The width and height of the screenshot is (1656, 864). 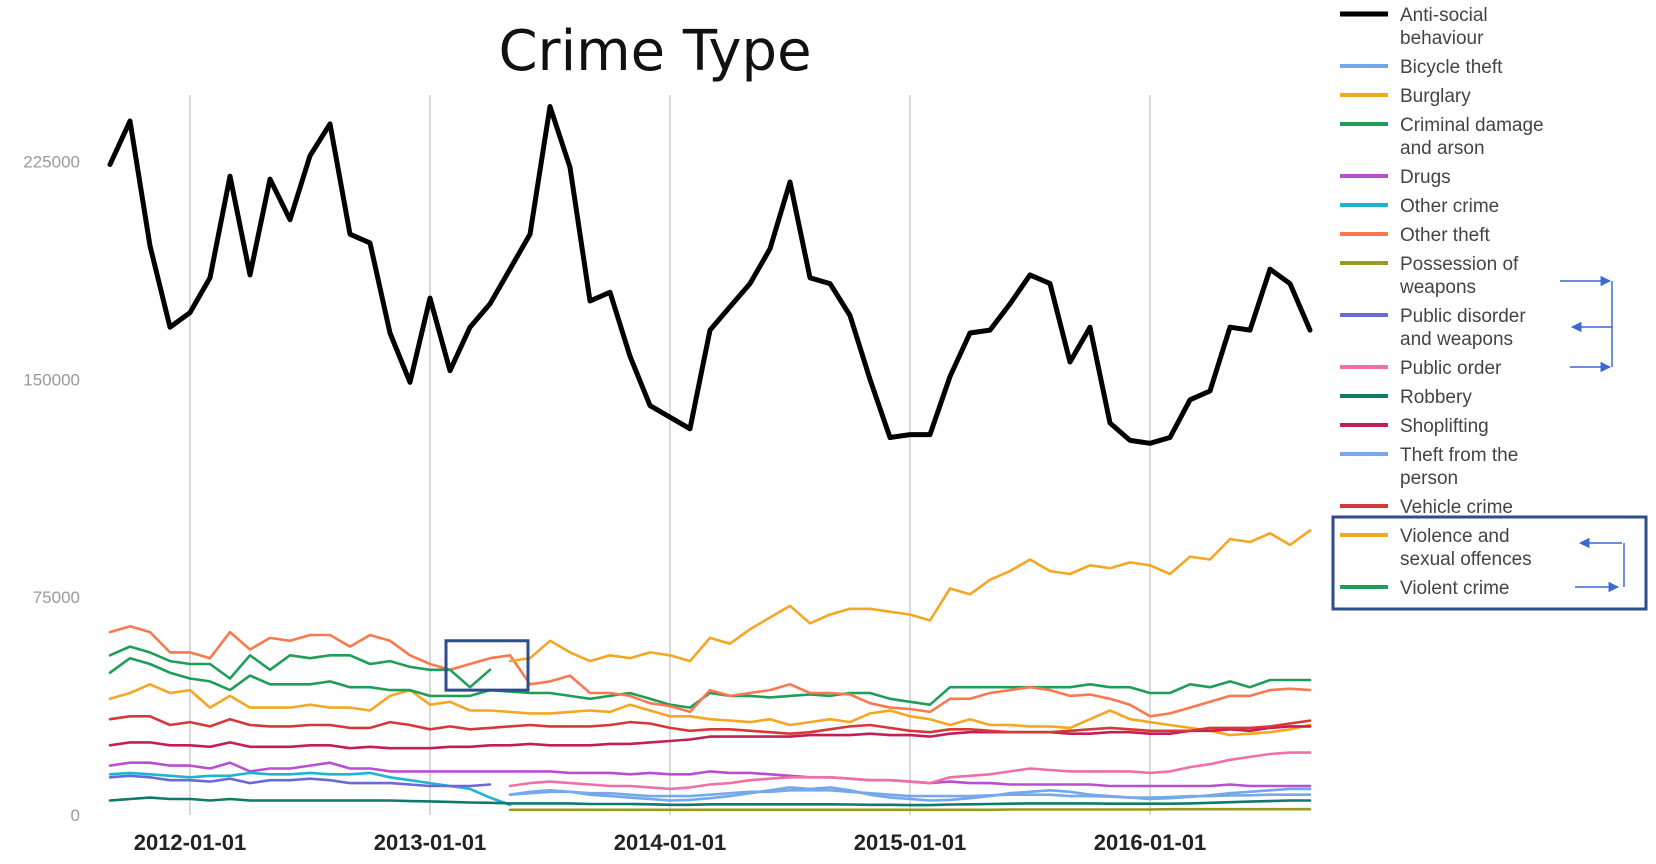 I want to click on legend-item: Robbery, so click(x=1406, y=397).